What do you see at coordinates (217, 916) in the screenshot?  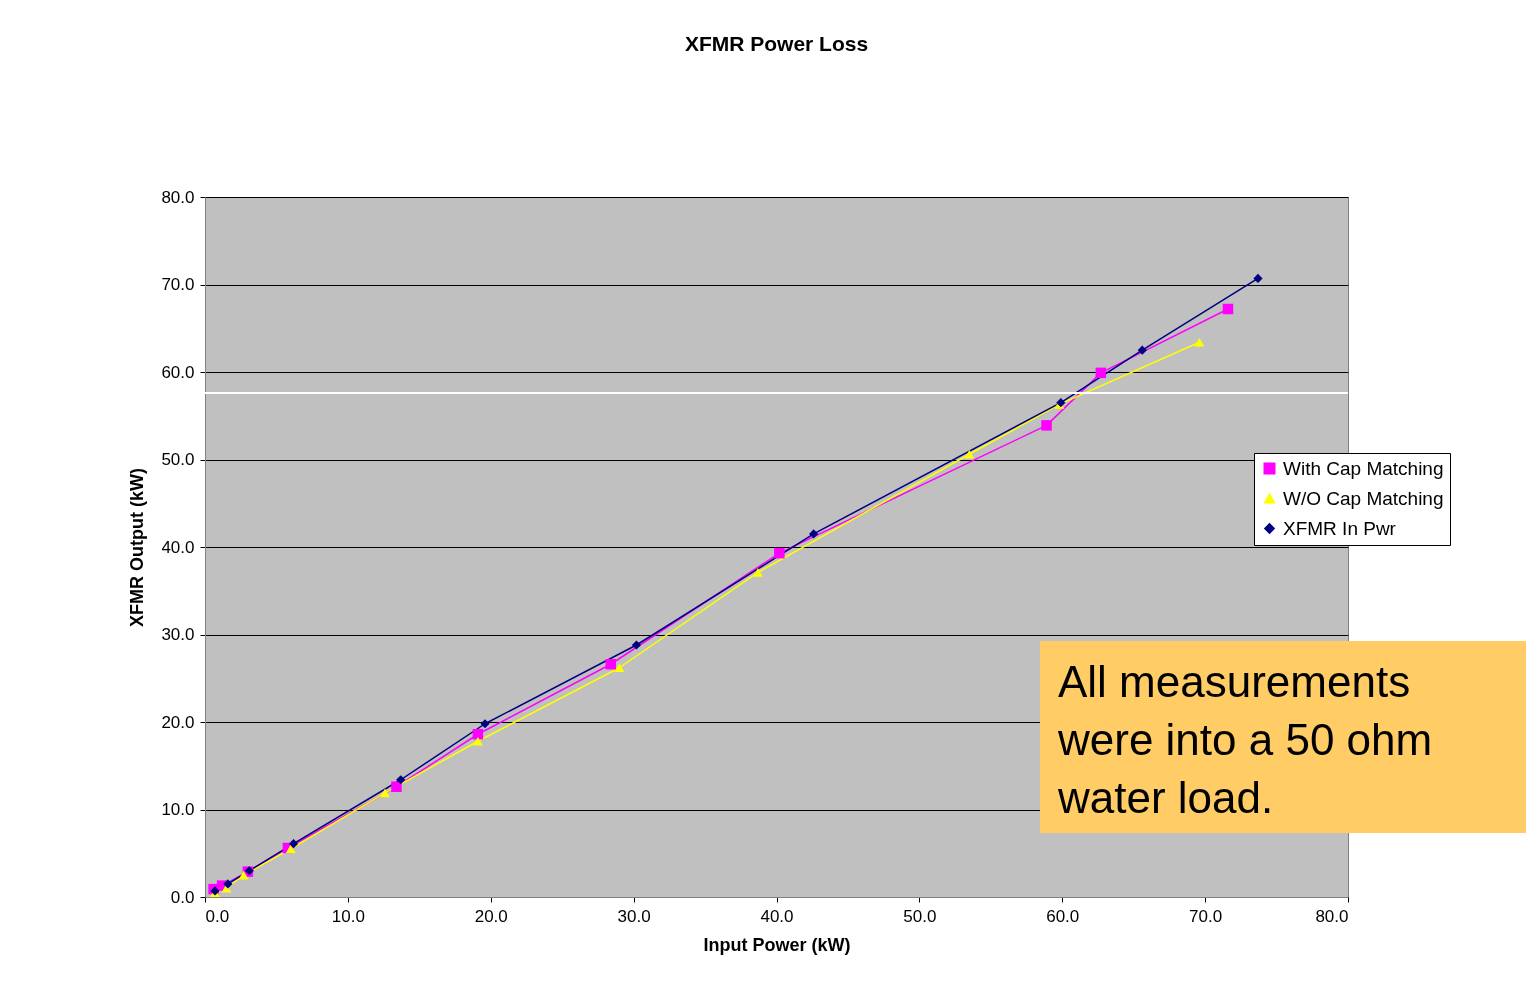 I see `x-tick-label: 0.0` at bounding box center [217, 916].